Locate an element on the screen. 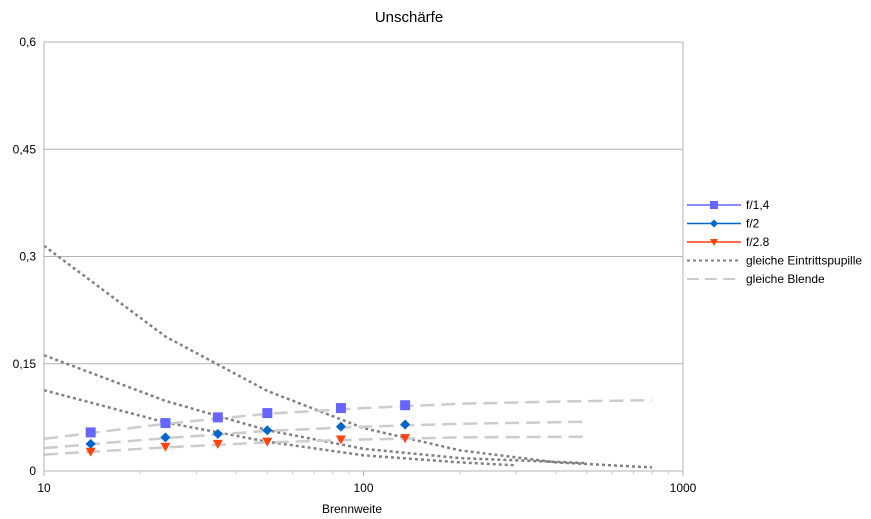 The height and width of the screenshot is (519, 871). legend-label: gleiche Blende is located at coordinates (785, 279).